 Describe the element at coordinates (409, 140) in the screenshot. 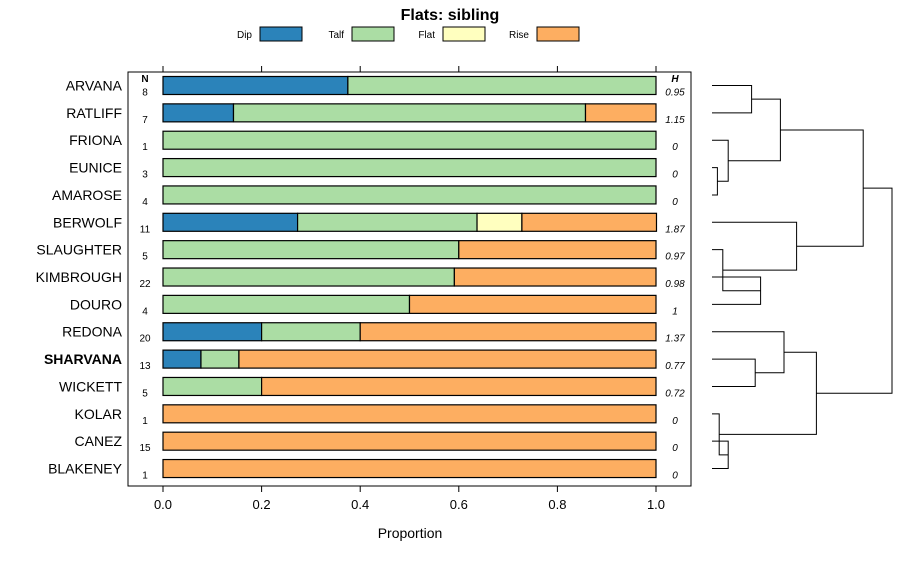

I see `bar-segment-friona-talf` at that location.